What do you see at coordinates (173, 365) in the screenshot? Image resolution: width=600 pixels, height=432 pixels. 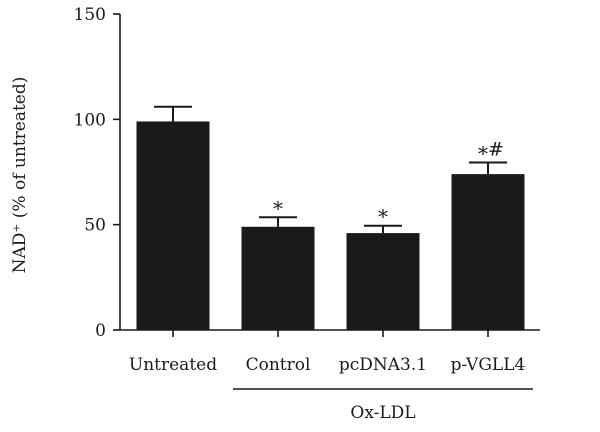 I see `x-tick-label: Untreated` at bounding box center [173, 365].